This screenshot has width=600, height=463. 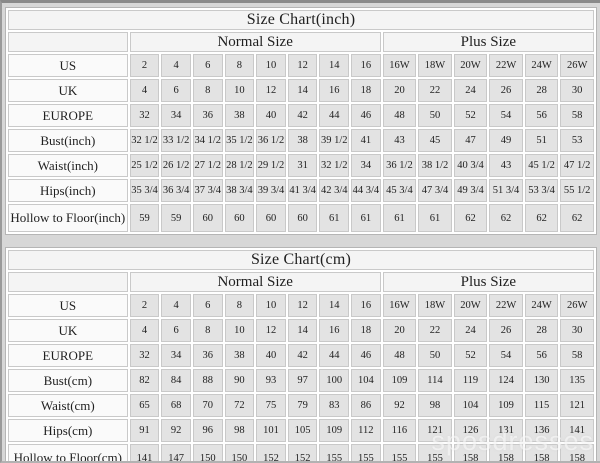 What do you see at coordinates (435, 190) in the screenshot?
I see `size-value-cell: 47 3/4` at bounding box center [435, 190].